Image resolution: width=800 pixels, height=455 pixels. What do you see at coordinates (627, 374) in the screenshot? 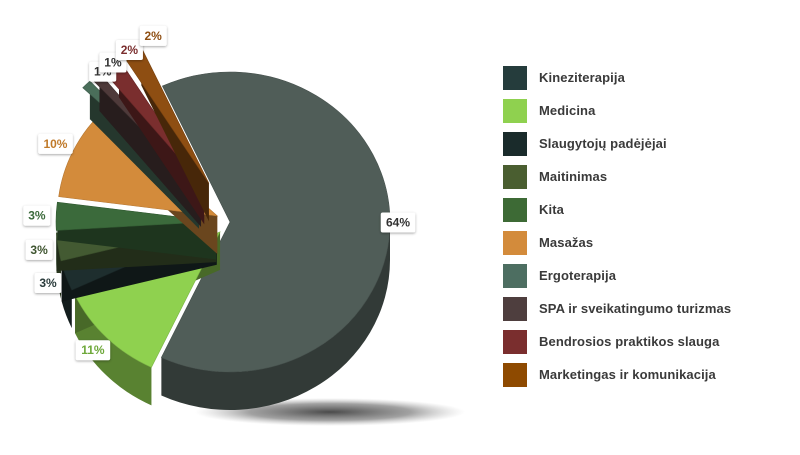
I see `legend-label: Marketingas ir komunikacija` at bounding box center [627, 374].